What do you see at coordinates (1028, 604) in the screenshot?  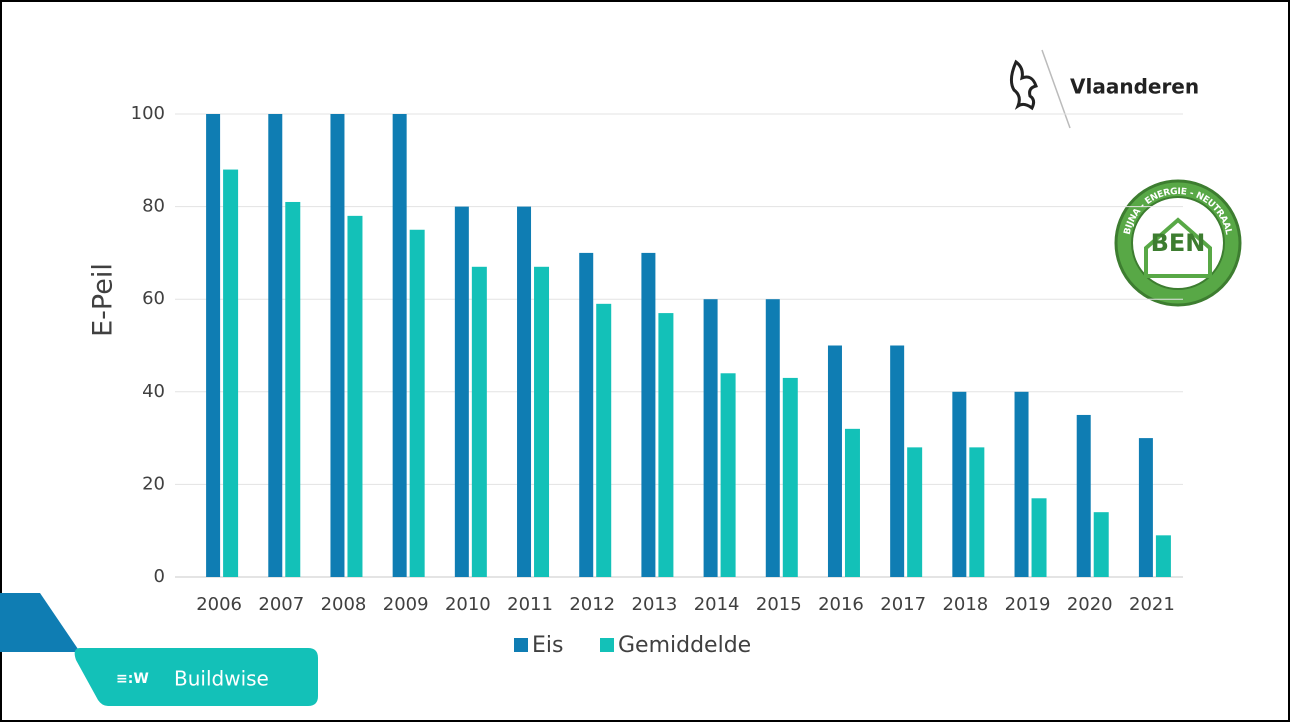 I see `x-tick-label: 2019` at bounding box center [1028, 604].